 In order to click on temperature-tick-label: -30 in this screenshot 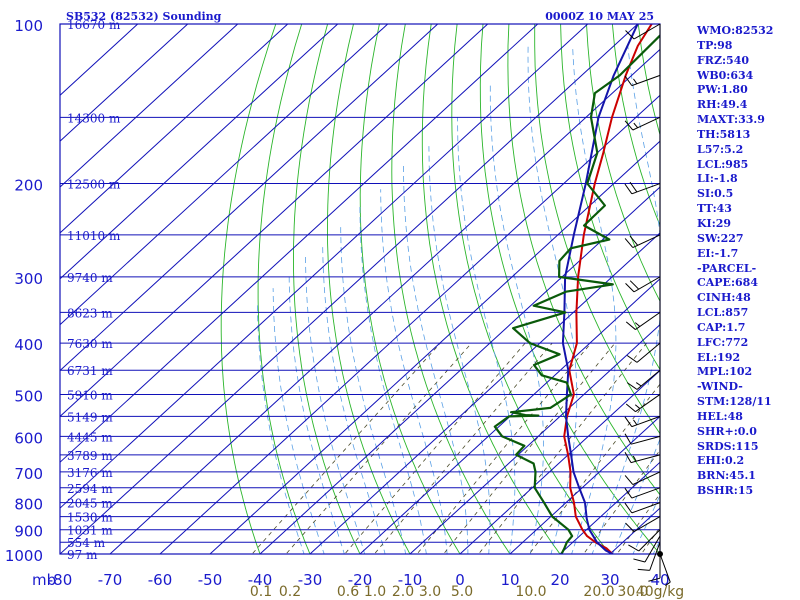, I will do `click(310, 580)`.